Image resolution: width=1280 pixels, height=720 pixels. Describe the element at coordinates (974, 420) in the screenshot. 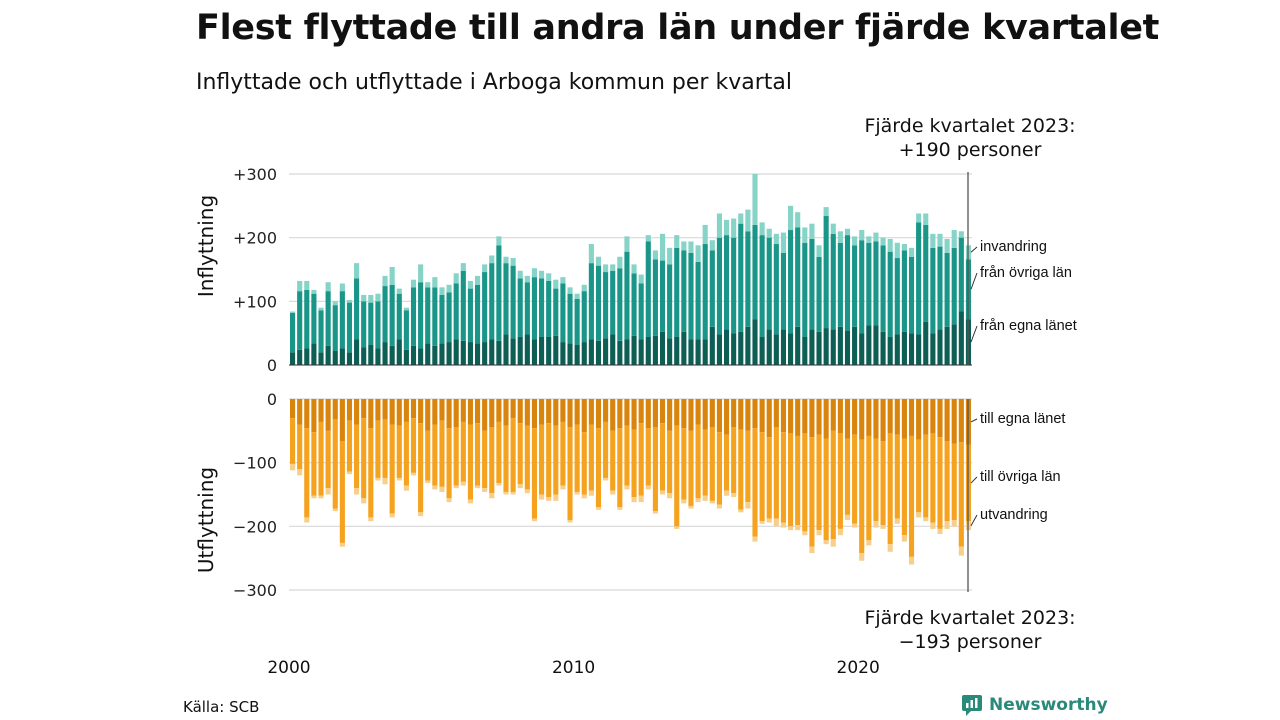

I see `outflow-series-label-leader` at that location.